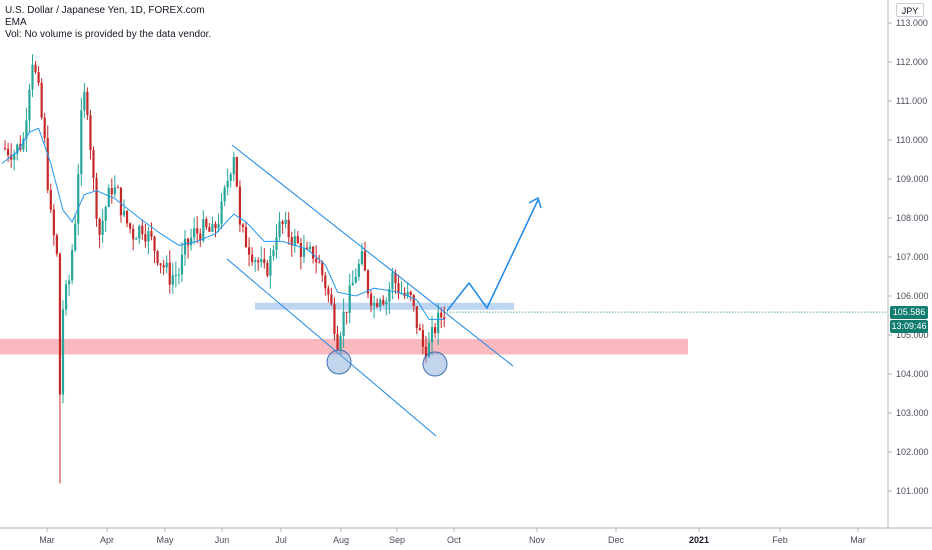 Image resolution: width=932 pixels, height=550 pixels. Describe the element at coordinates (912, 335) in the screenshot. I see `price-tick-label: 105.000` at that location.